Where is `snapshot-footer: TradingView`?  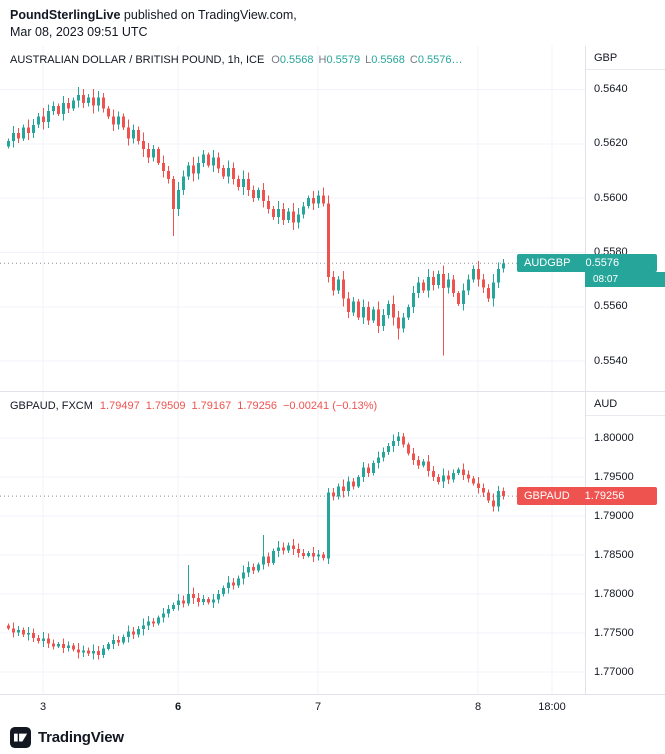
snapshot-footer: TradingView is located at coordinates (332, 737).